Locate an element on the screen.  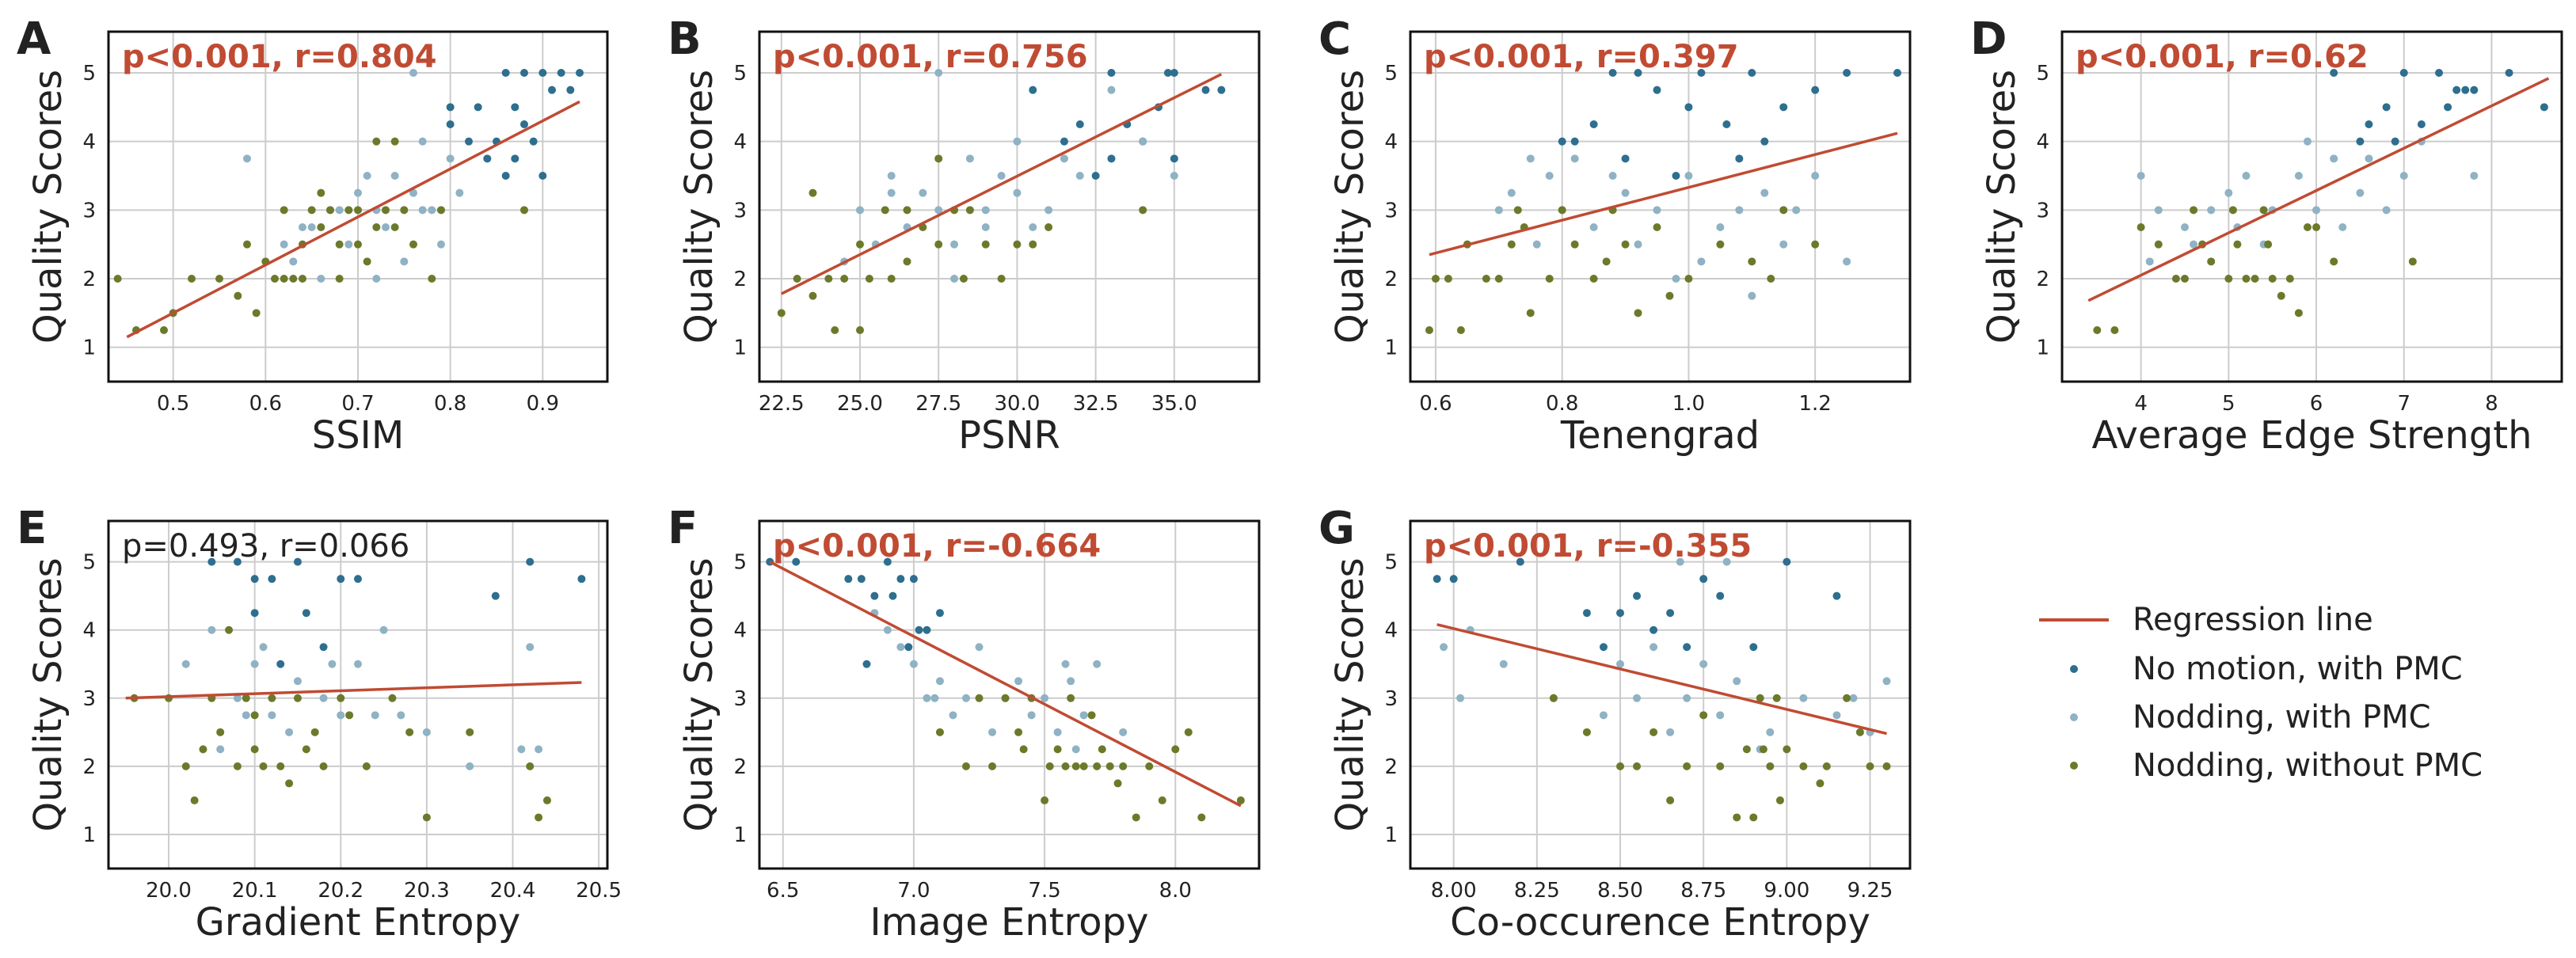
panel-c-ytick-label: 5 is located at coordinates (1391, 74).